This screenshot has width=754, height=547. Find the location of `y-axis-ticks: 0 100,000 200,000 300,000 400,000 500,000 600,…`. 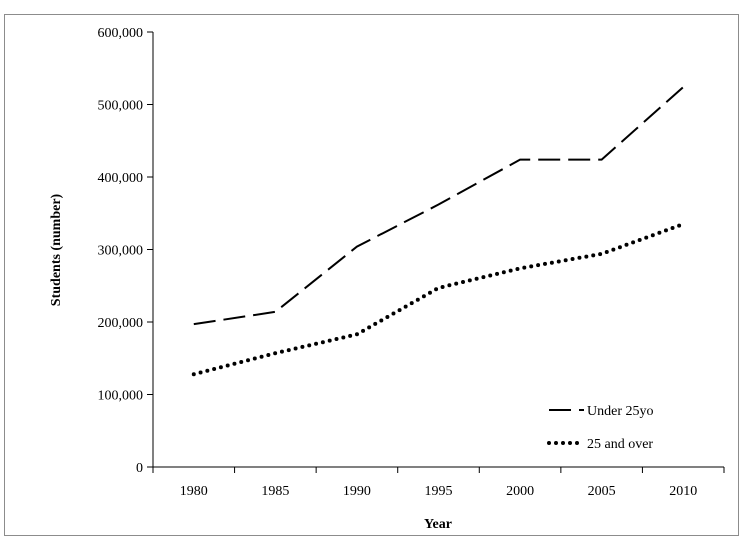

y-axis-ticks: 0 100,000 200,000 300,000 400,000 500,000 600,… is located at coordinates (125, 251).